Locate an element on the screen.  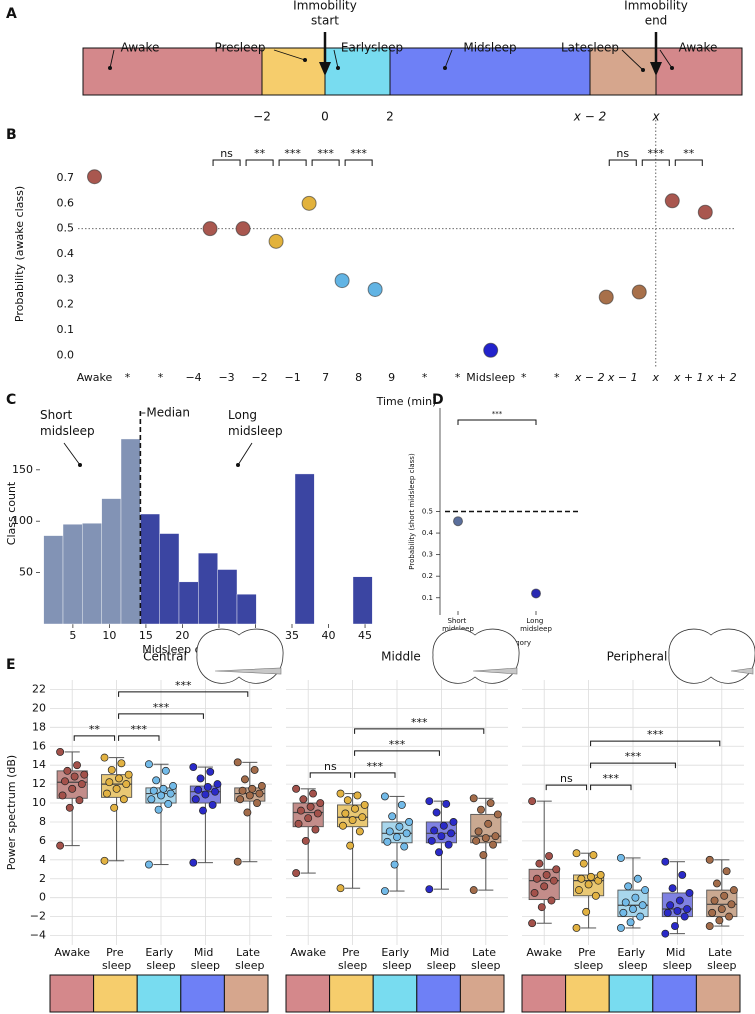
x-tick-label: 8 is located at coordinates (358, 377).